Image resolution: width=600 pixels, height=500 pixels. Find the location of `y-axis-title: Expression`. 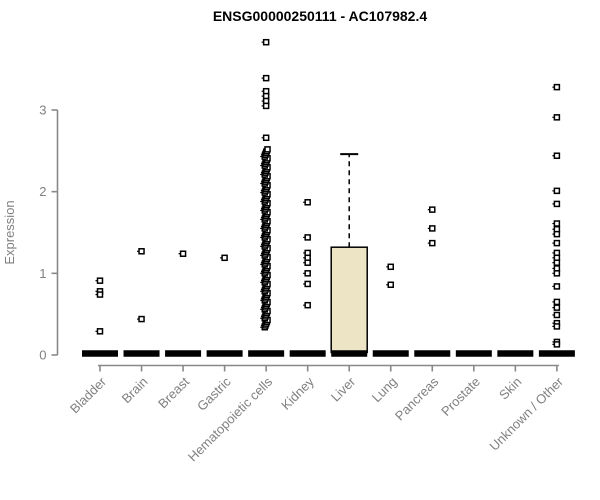

y-axis-title: Expression is located at coordinates (9, 232).